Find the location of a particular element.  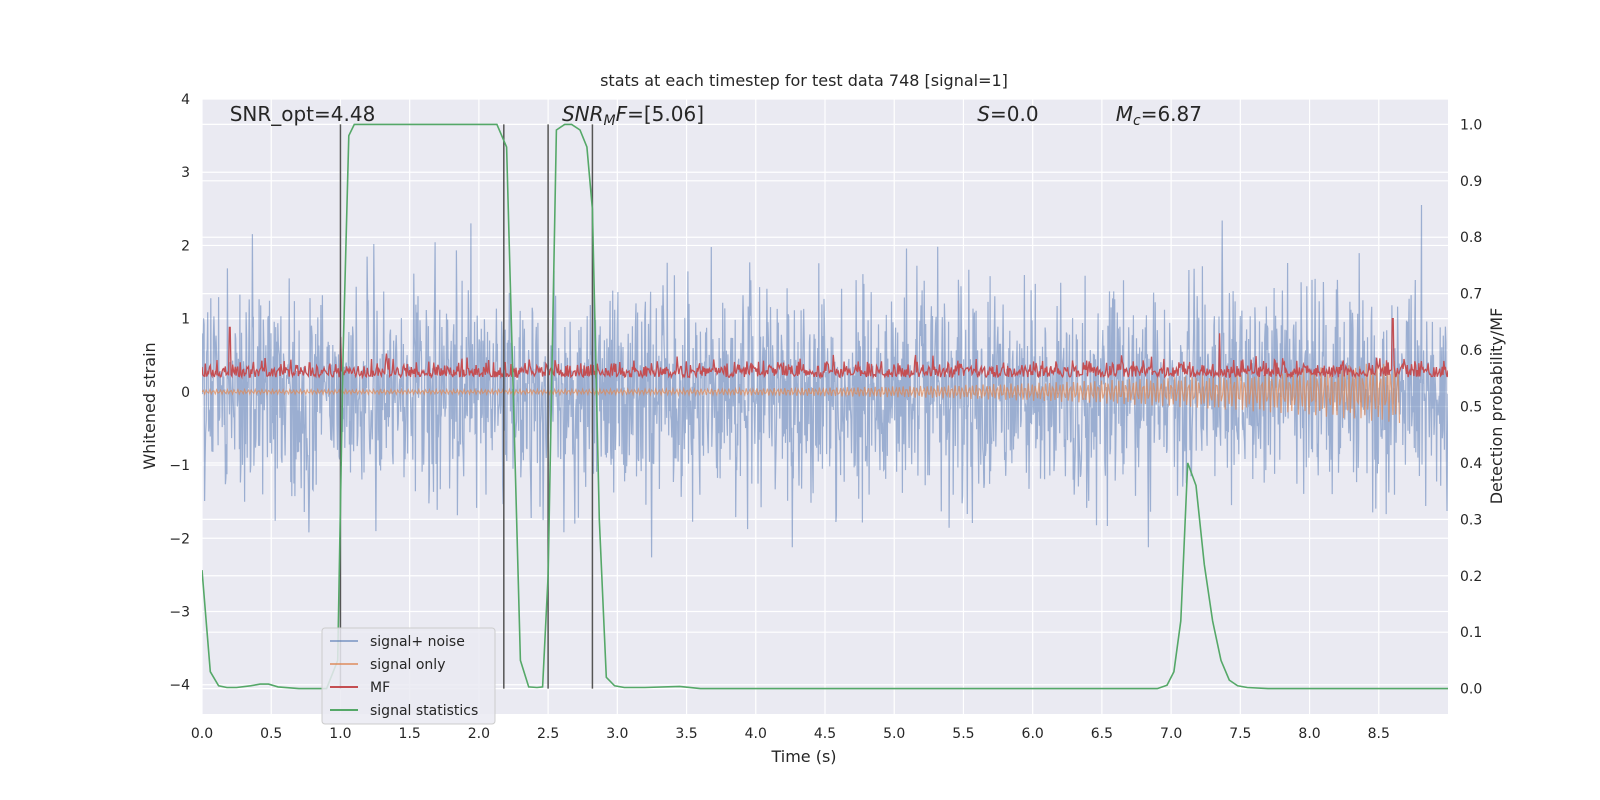

y2-tick-label: 0.0 is located at coordinates (1471, 690).